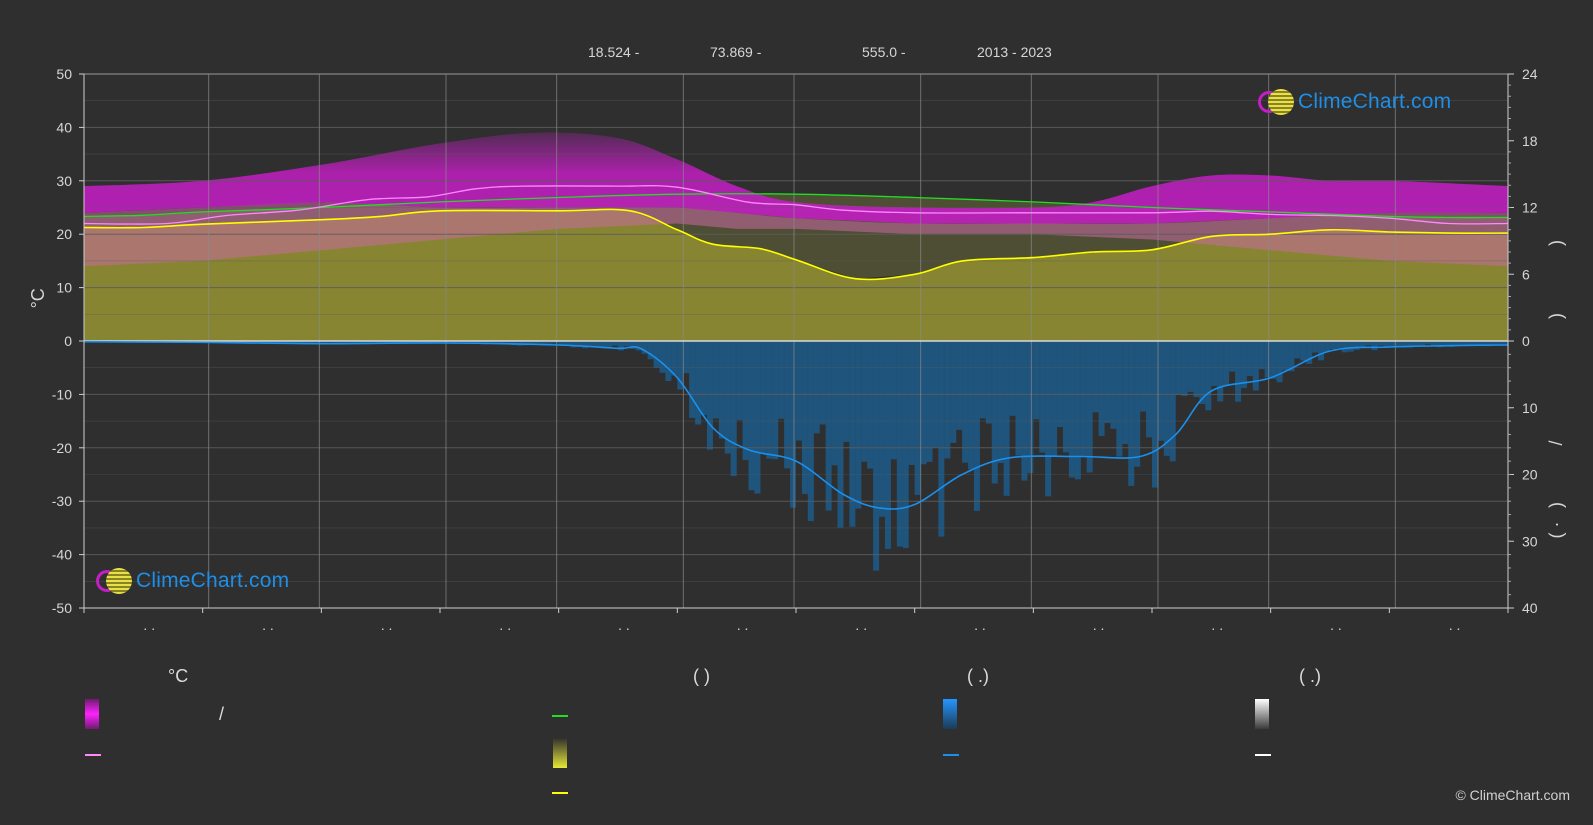 Image resolution: width=1593 pixels, height=825 pixels. What do you see at coordinates (1526, 341) in the screenshot?
I see `right-tick-label: 0` at bounding box center [1526, 341].